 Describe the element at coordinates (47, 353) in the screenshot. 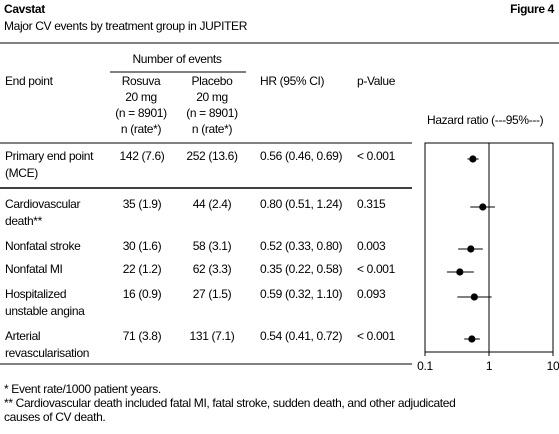

I see `end-point: revascularisation` at that location.